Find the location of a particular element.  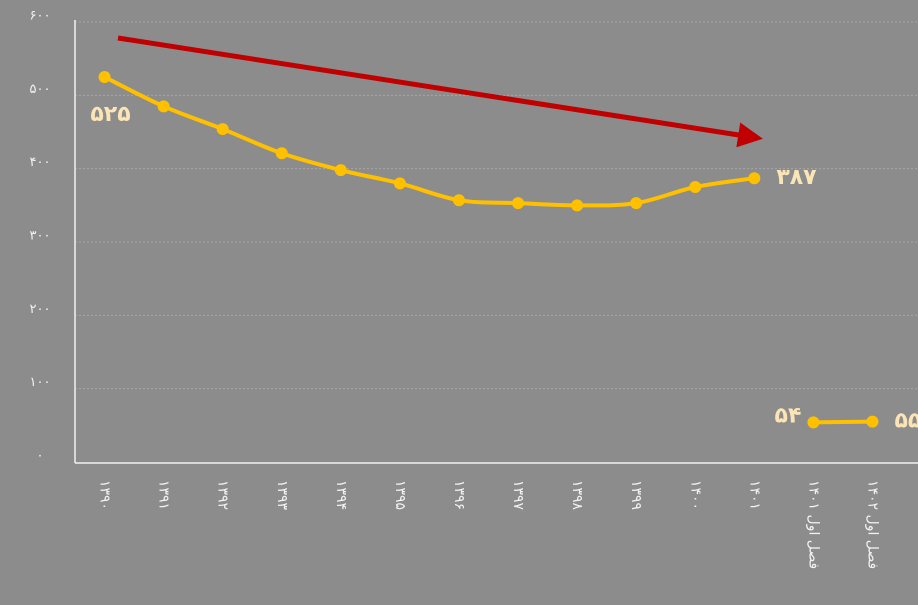

x-tick-label: فصل اول ۱۴۰۲ is located at coordinates (872, 524).